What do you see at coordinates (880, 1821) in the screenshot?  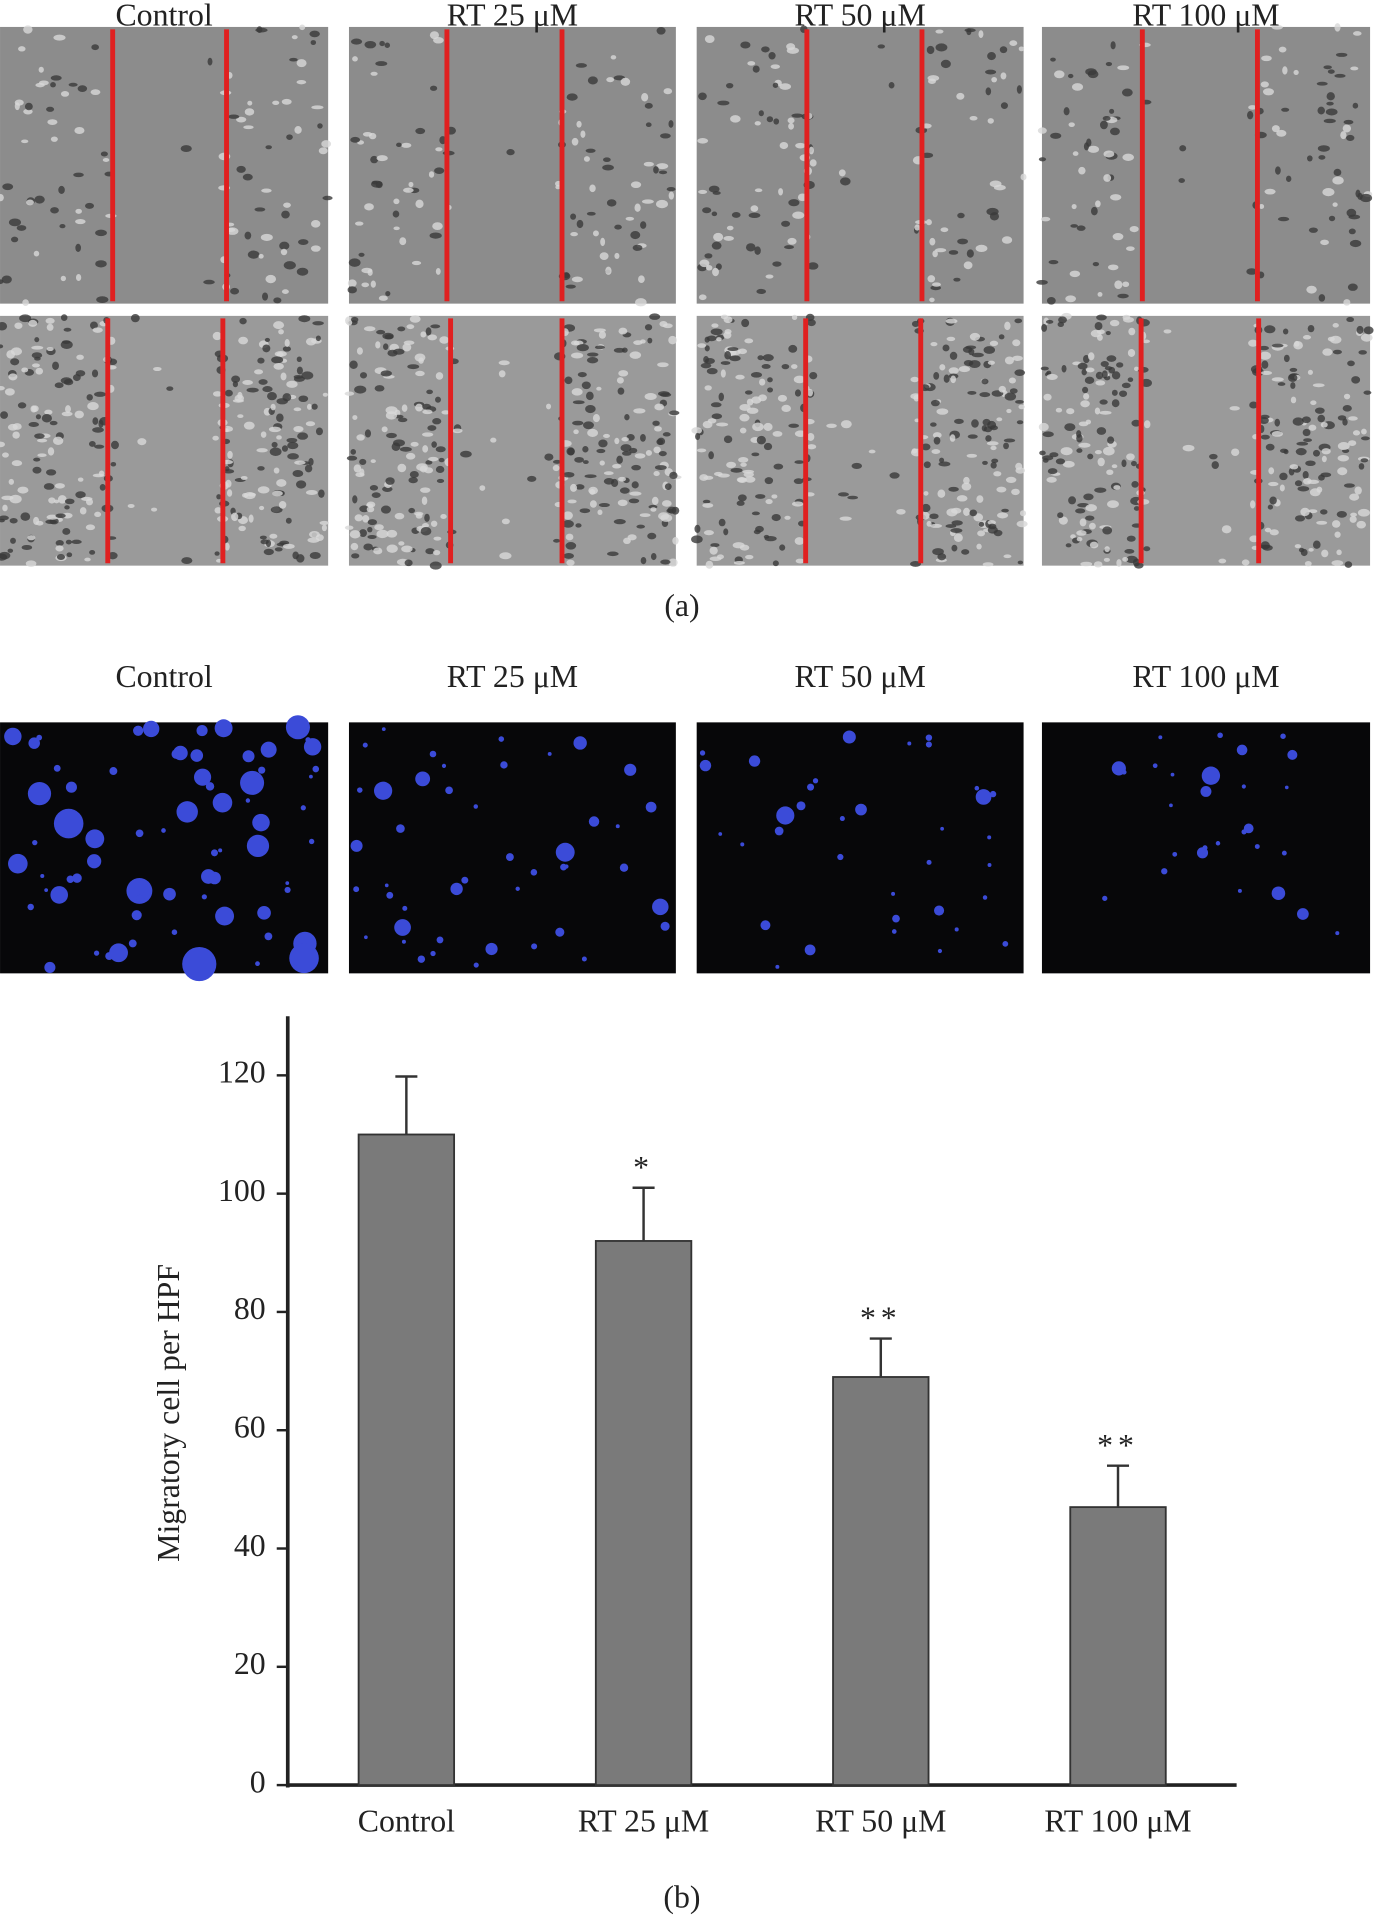 I see `x-tick-label: RT 50 μM` at bounding box center [880, 1821].